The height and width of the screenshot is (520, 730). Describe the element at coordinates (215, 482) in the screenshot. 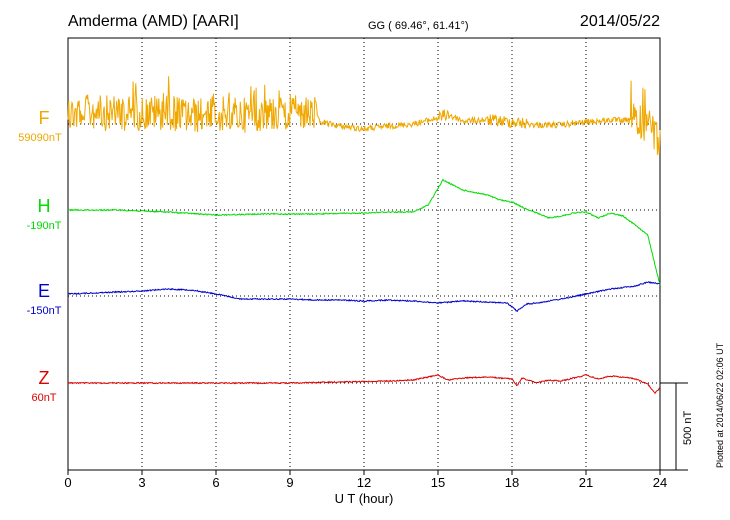

I see `tick-label-6: 6` at that location.